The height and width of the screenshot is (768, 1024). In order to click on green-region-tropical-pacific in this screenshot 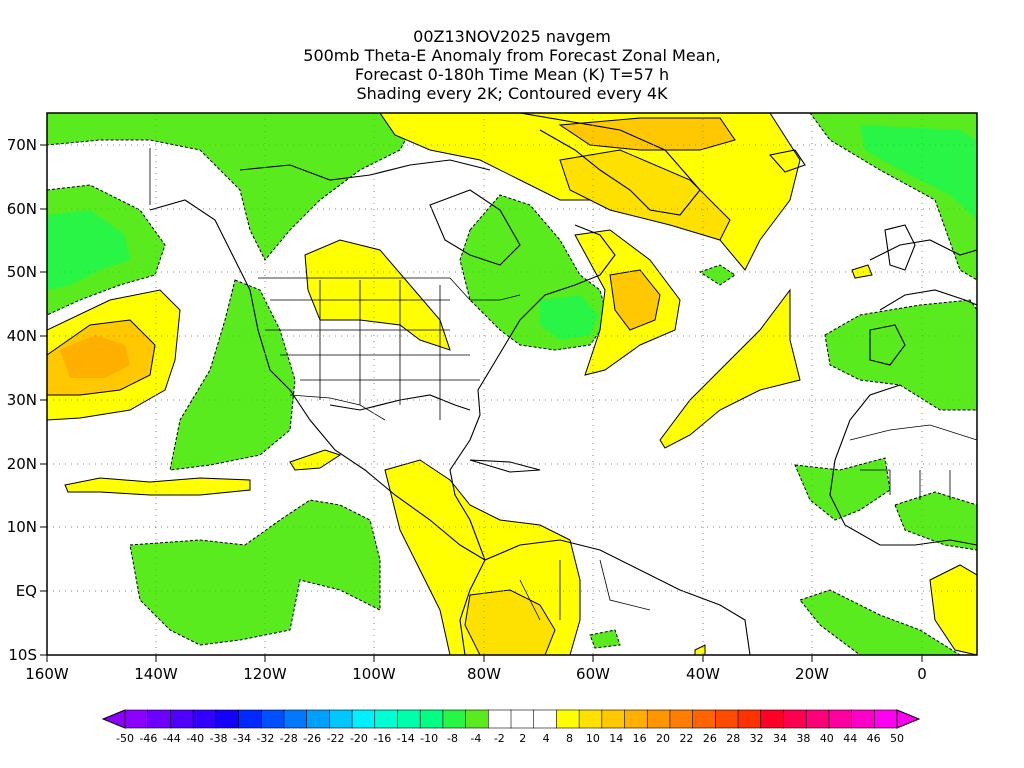, I will do `click(255, 572)`.